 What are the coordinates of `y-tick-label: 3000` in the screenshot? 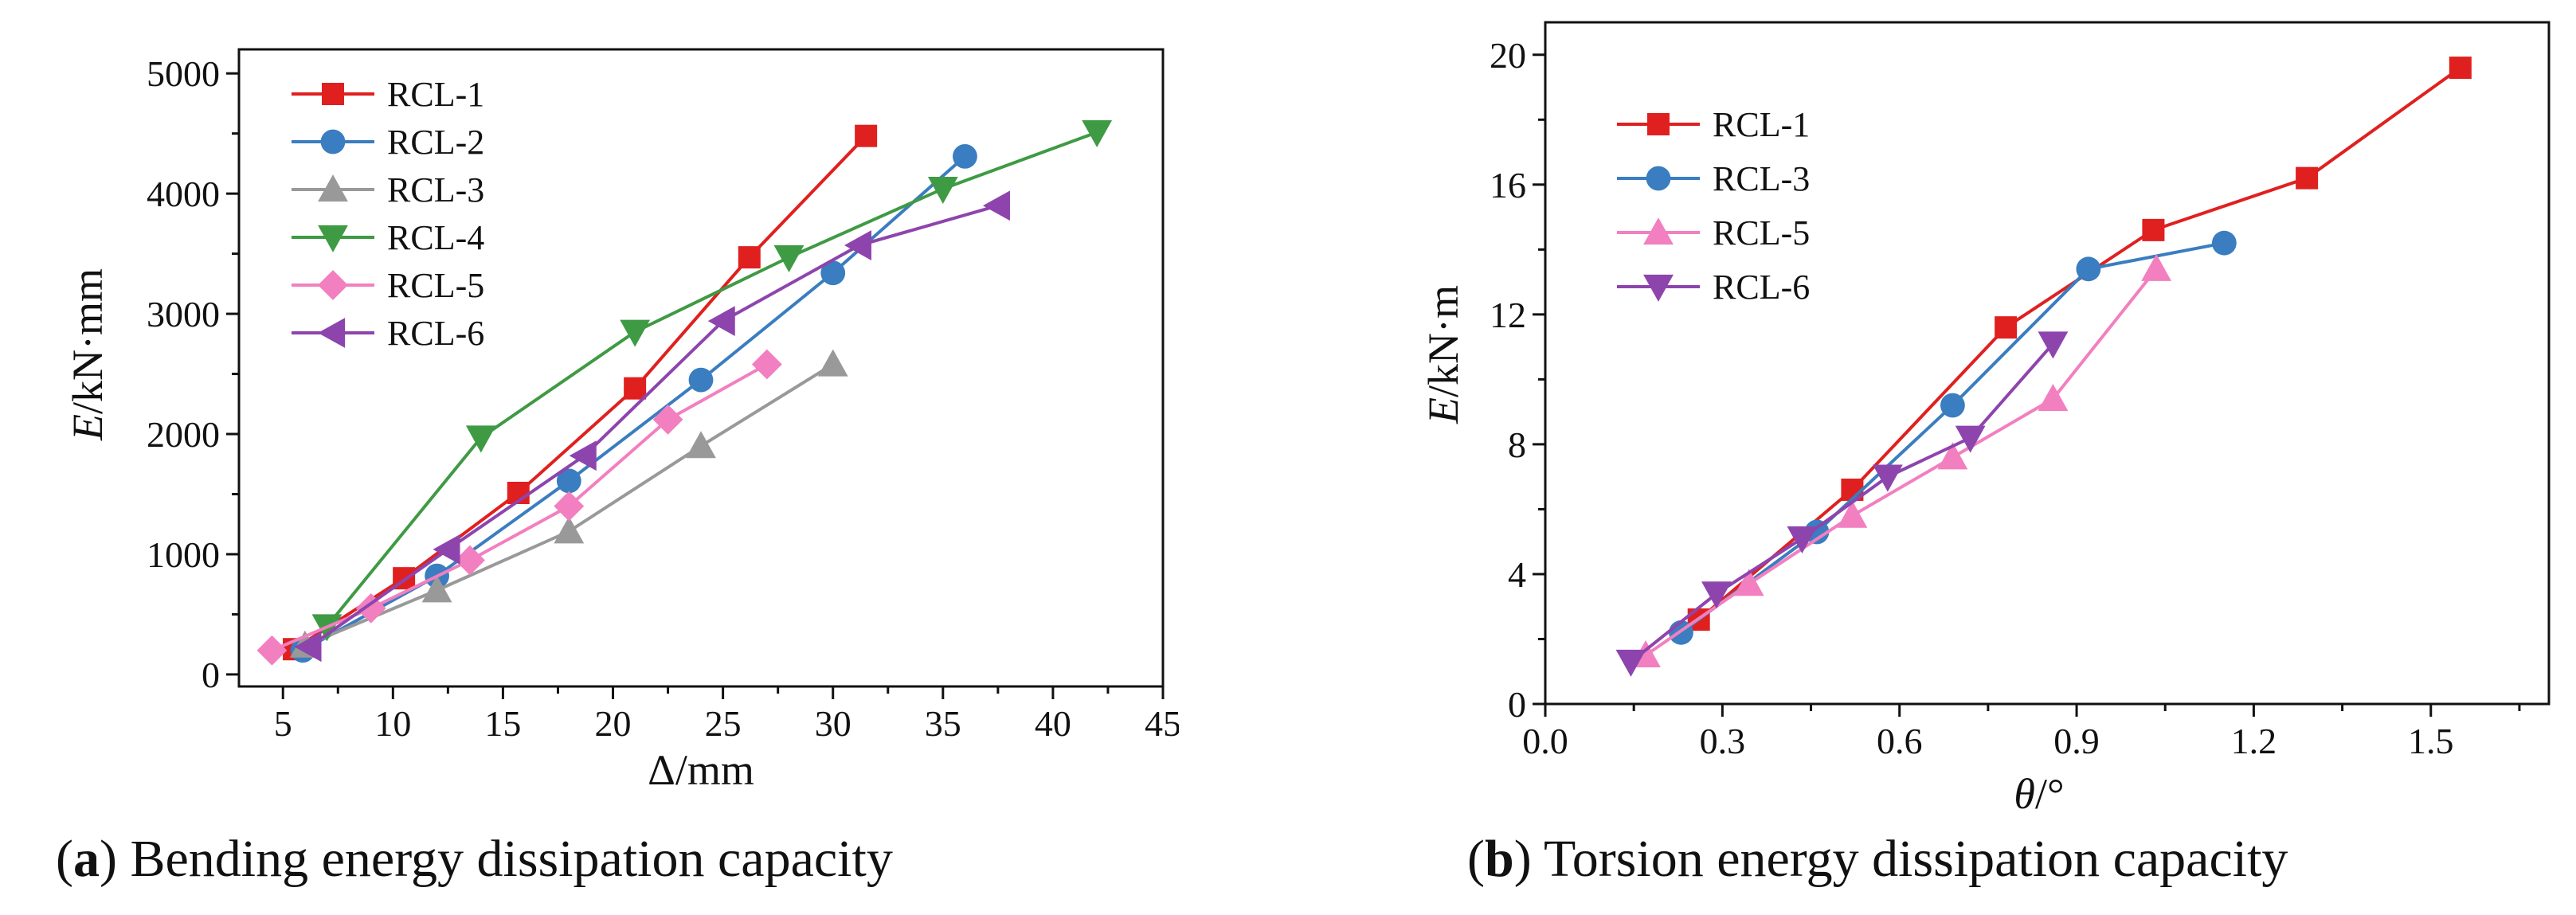 It's located at (183, 314).